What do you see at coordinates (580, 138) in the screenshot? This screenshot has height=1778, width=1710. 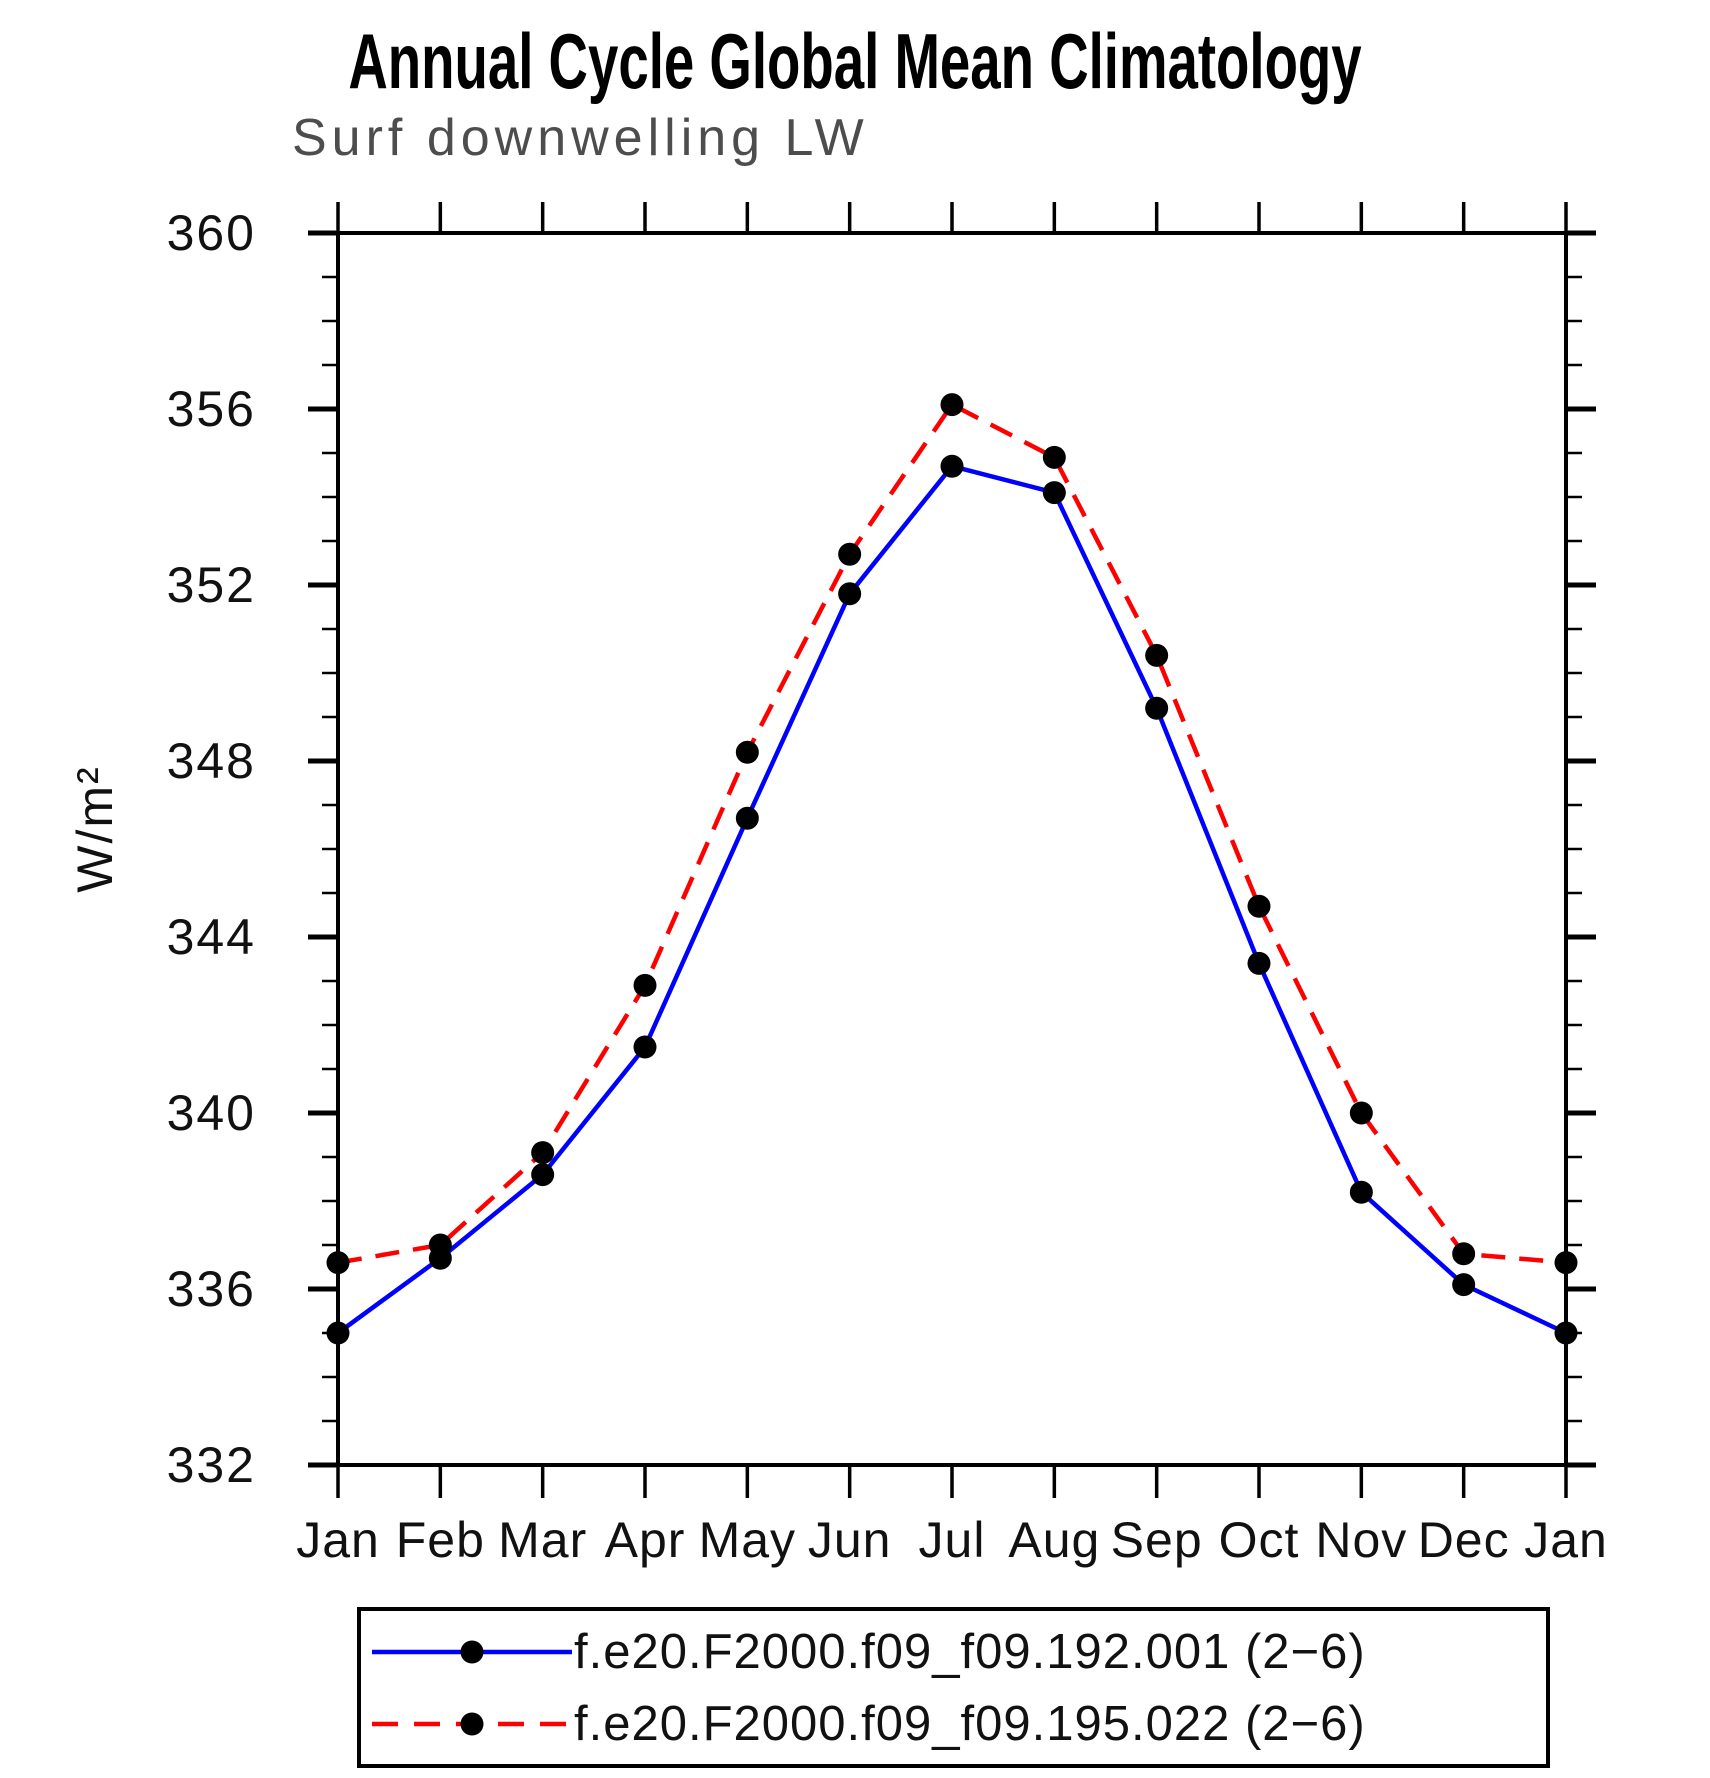 I see `chart-subtitle: Surf downwelling LW` at bounding box center [580, 138].